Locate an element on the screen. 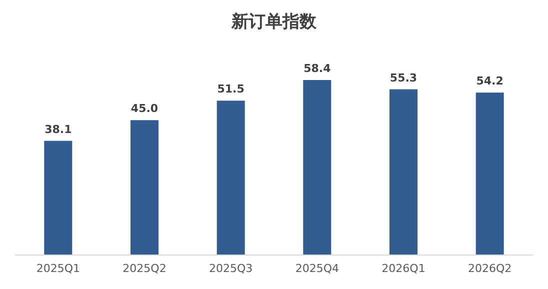  x-tick-label: 2025Q1 is located at coordinates (58, 268).